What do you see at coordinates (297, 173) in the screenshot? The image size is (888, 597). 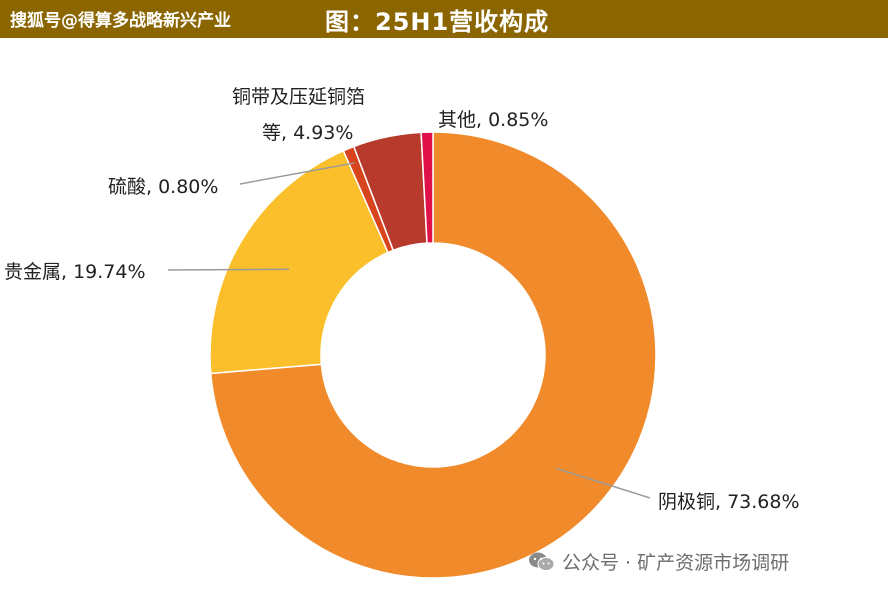 I see `leader-sulfuric-acid` at bounding box center [297, 173].